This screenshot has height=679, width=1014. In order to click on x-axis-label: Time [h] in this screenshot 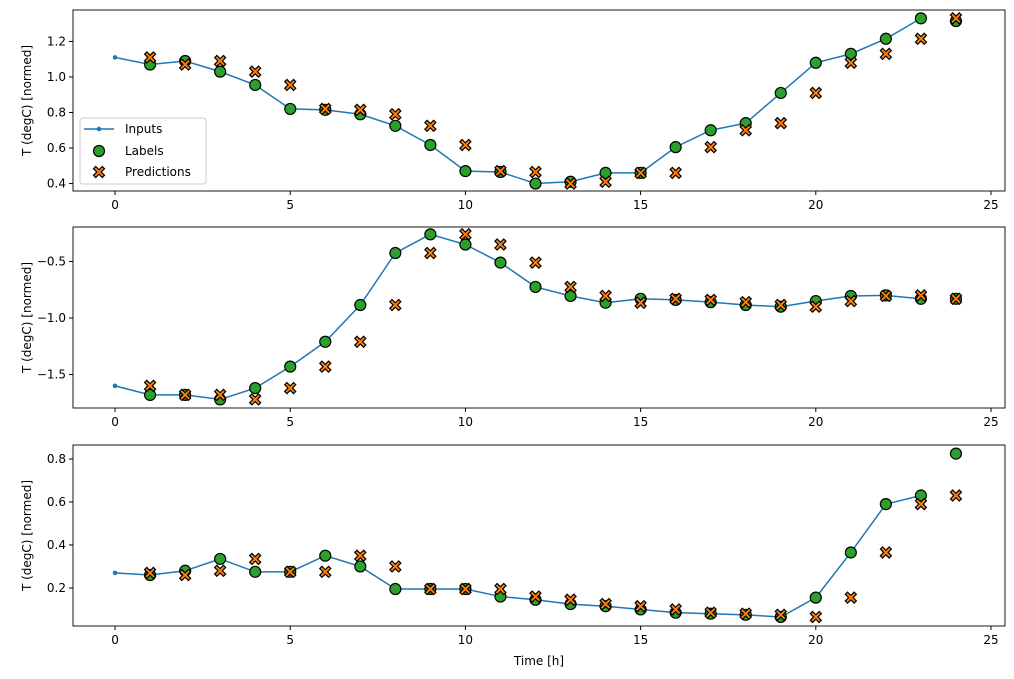, I will do `click(539, 661)`.